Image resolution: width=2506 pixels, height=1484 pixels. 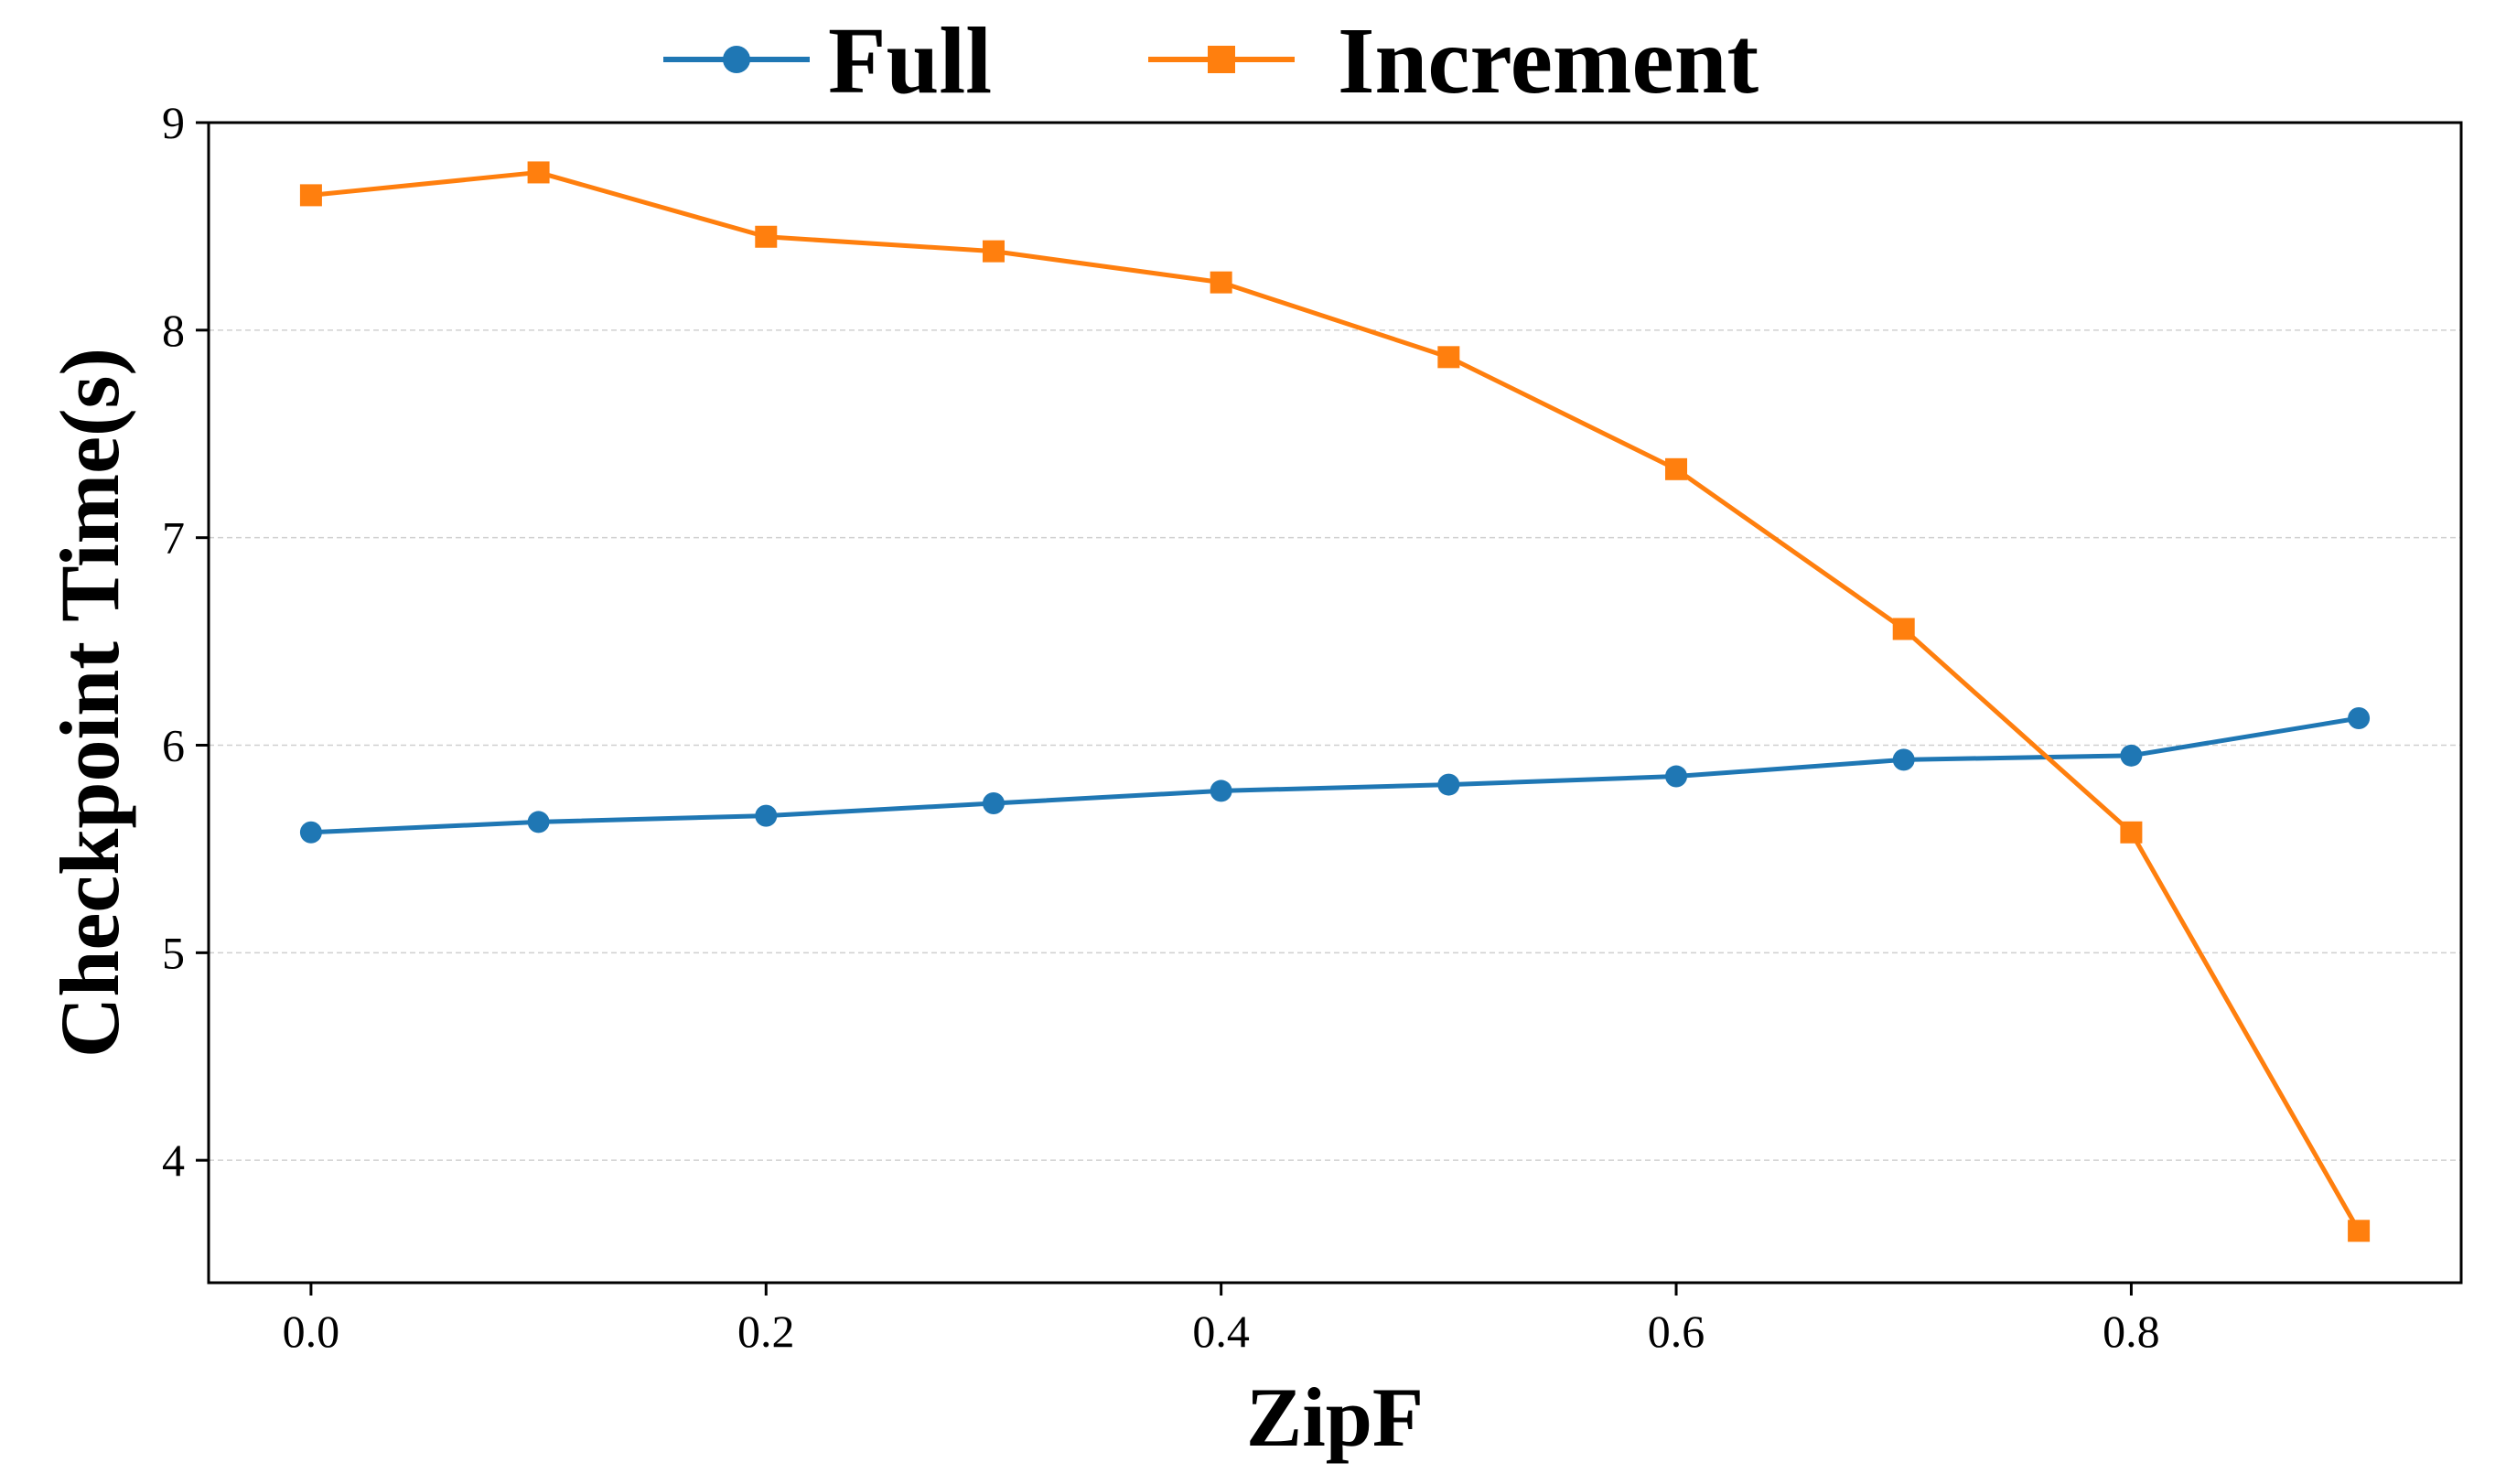 I want to click on legend-label-increment: Increment, so click(x=1548, y=60).